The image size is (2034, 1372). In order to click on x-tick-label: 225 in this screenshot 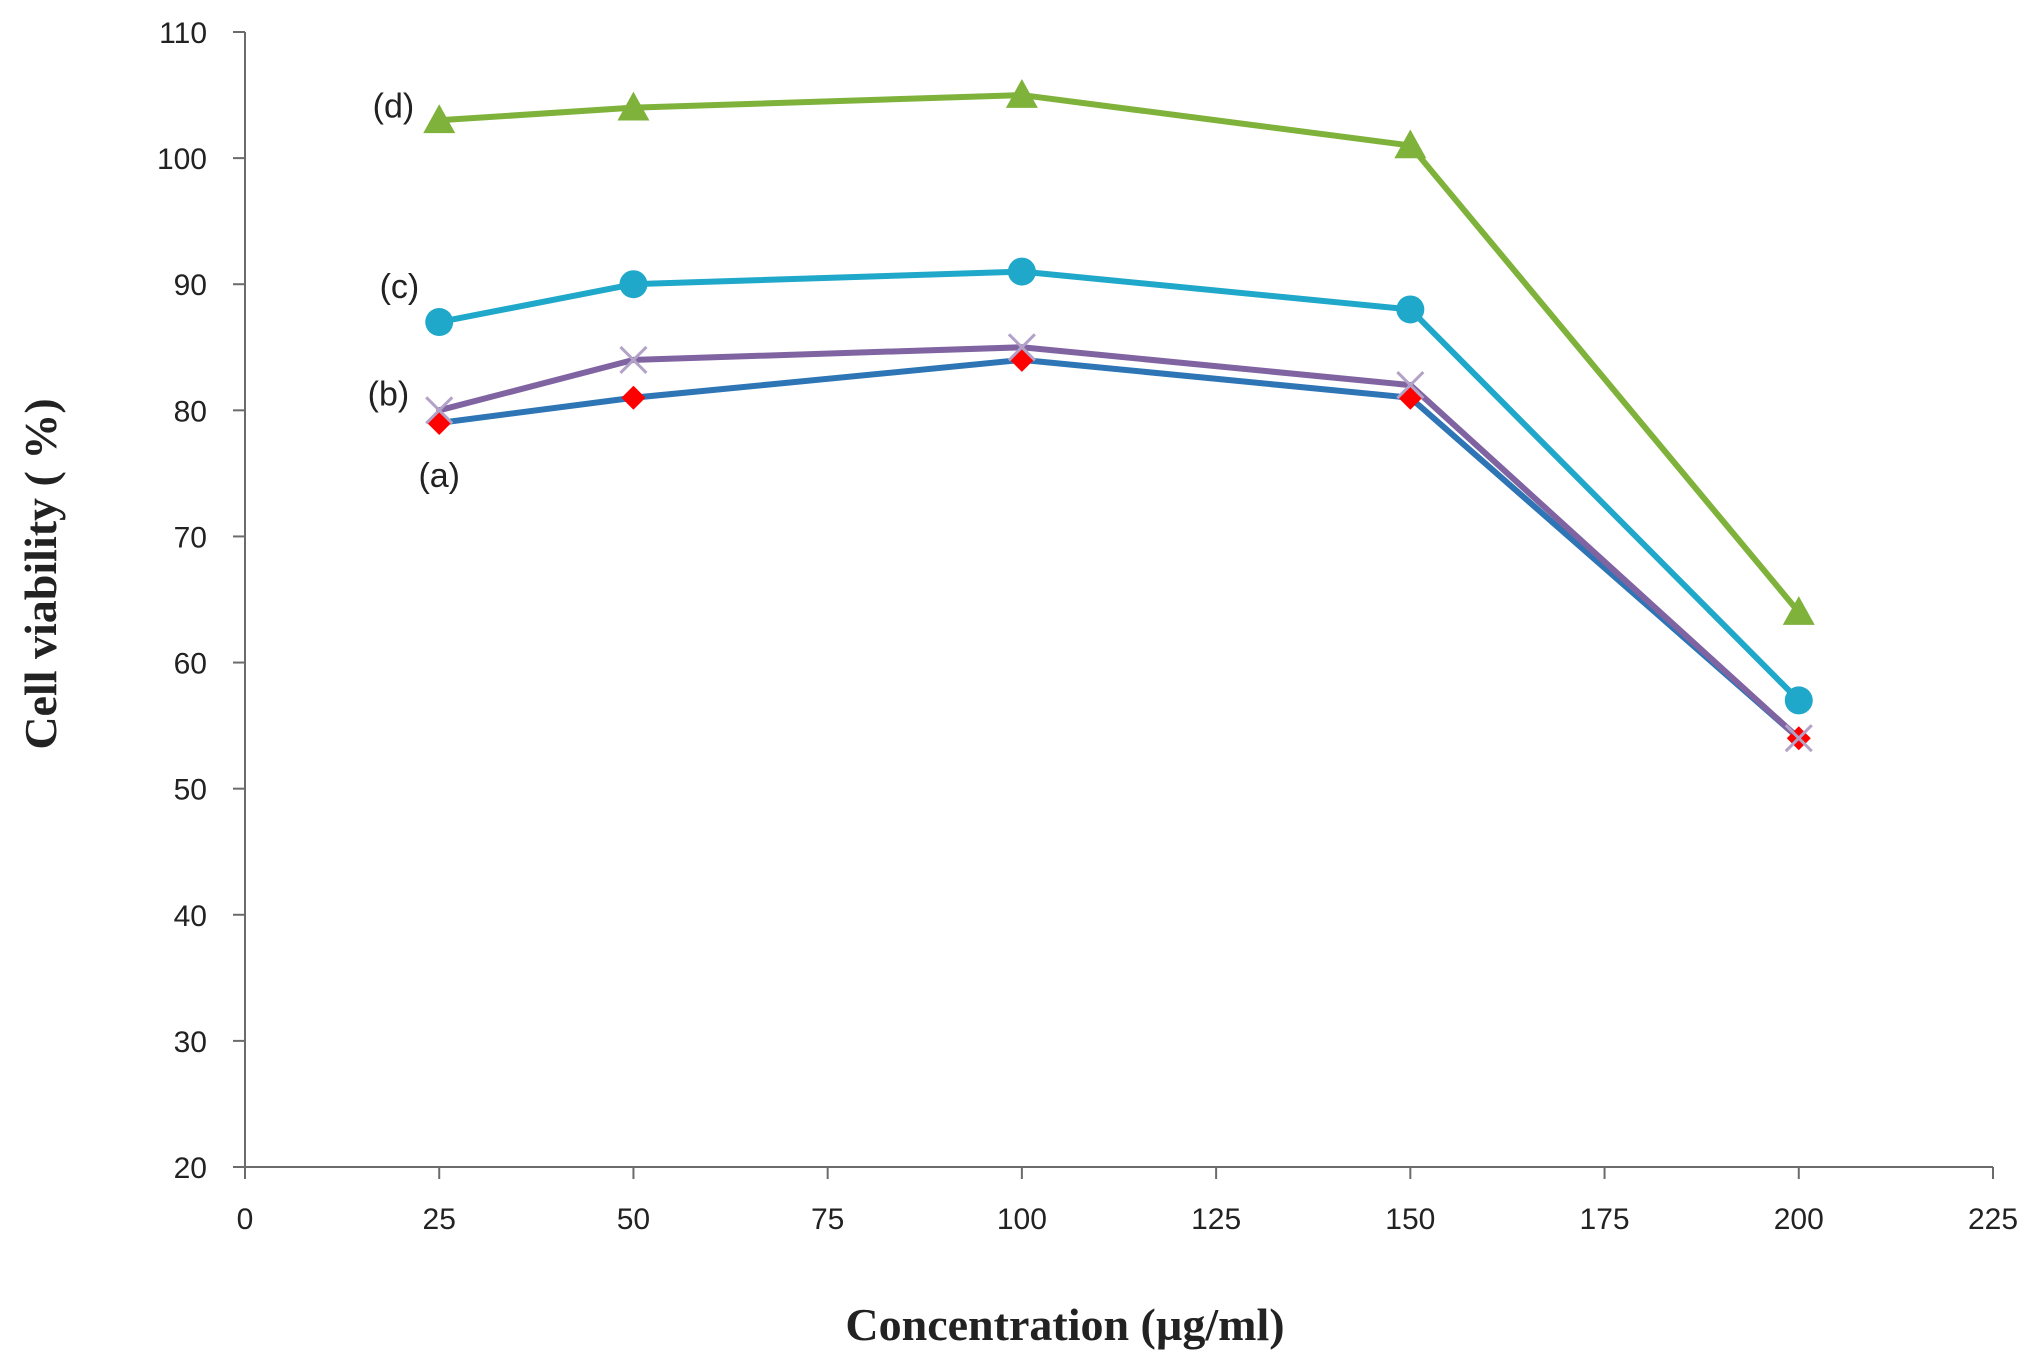, I will do `click(1993, 1219)`.